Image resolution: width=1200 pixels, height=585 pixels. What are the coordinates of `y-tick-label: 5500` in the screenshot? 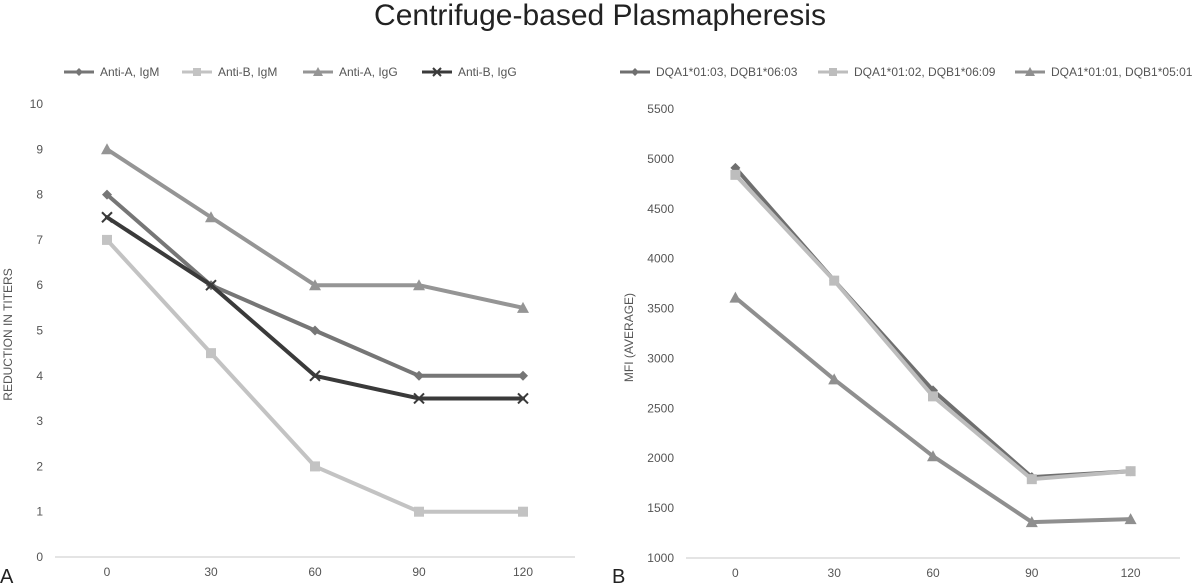 It's located at (660, 109).